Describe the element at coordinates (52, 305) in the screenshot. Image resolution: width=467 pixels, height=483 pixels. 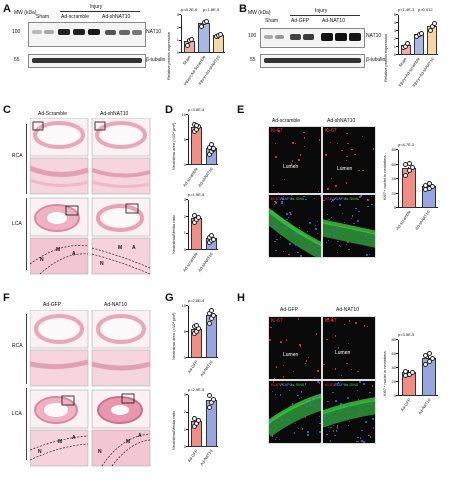
I see `col-ad-gfp: Ad-GFP` at that location.